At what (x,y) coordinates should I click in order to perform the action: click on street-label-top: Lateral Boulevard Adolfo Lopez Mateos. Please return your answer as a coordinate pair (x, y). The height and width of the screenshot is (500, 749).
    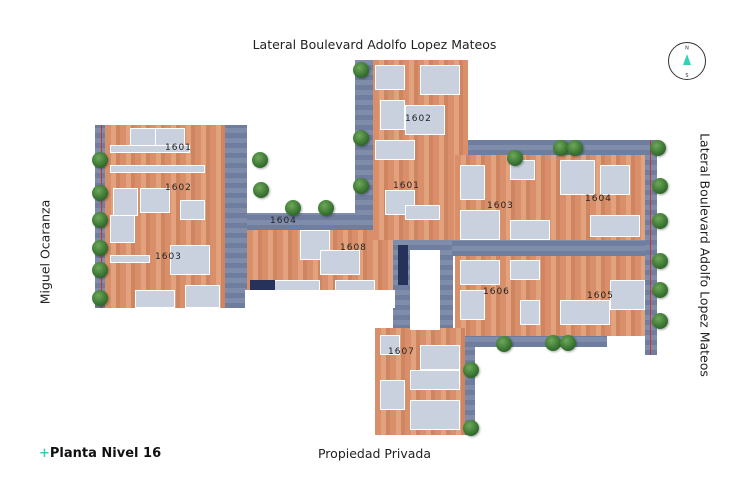
    Looking at the image, I should click on (374, 44).